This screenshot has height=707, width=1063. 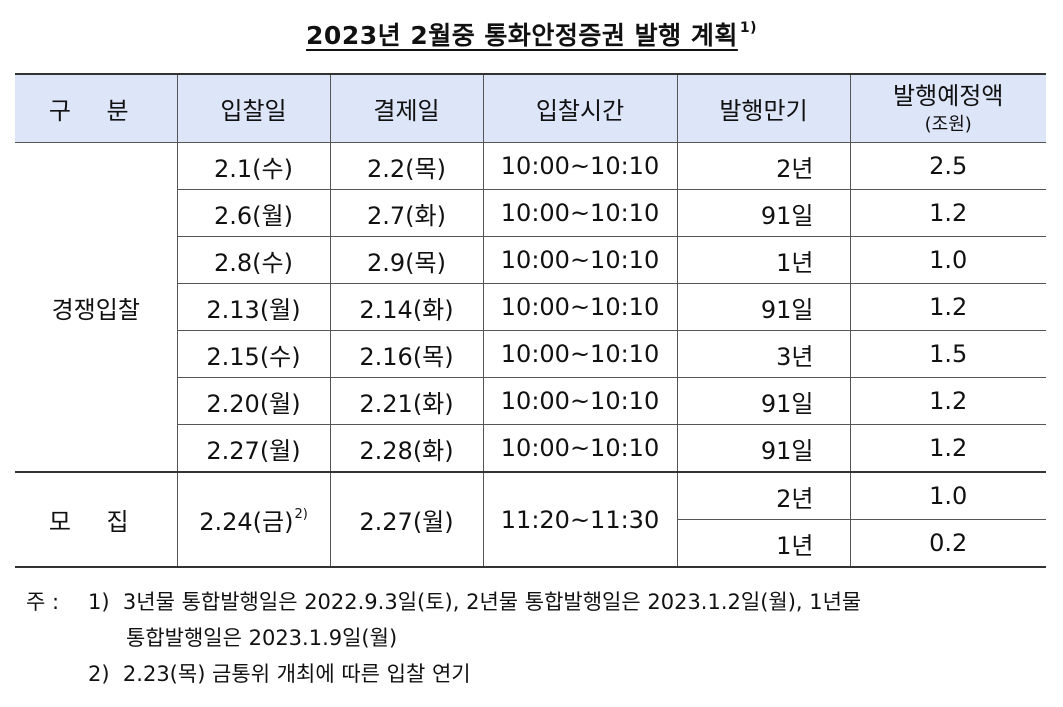 What do you see at coordinates (254, 448) in the screenshot?
I see `bid-date-cell: 2.27(월)` at bounding box center [254, 448].